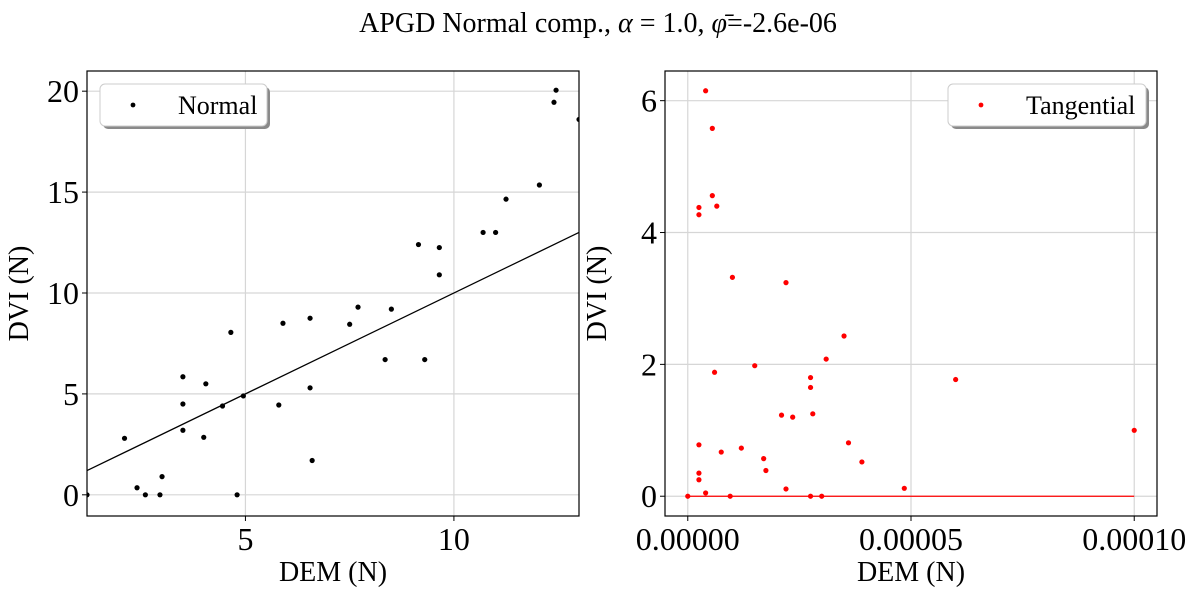  I want to click on legend: Tangential, so click(1048, 106).